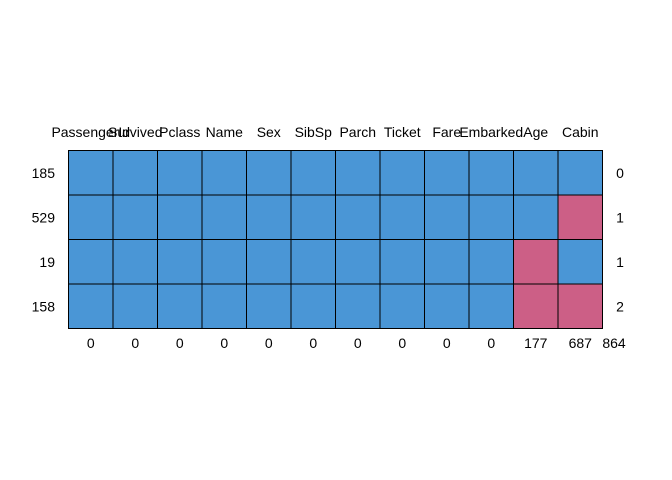  I want to click on row-label: 19, so click(47, 262).